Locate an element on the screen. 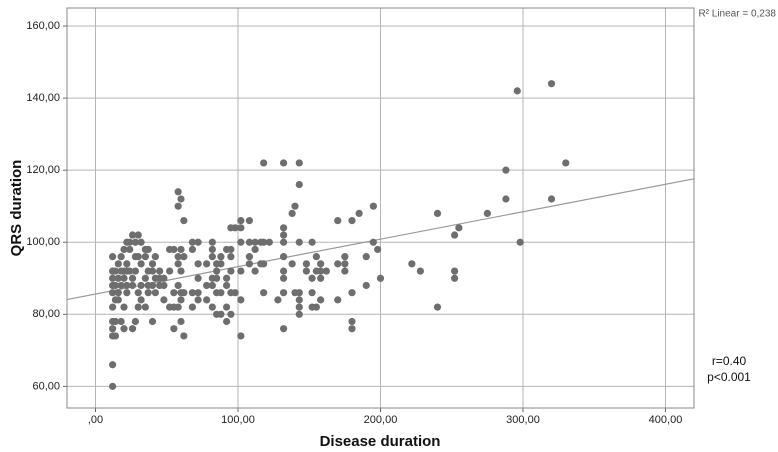  x-tick-label: ,00 is located at coordinates (95, 420).